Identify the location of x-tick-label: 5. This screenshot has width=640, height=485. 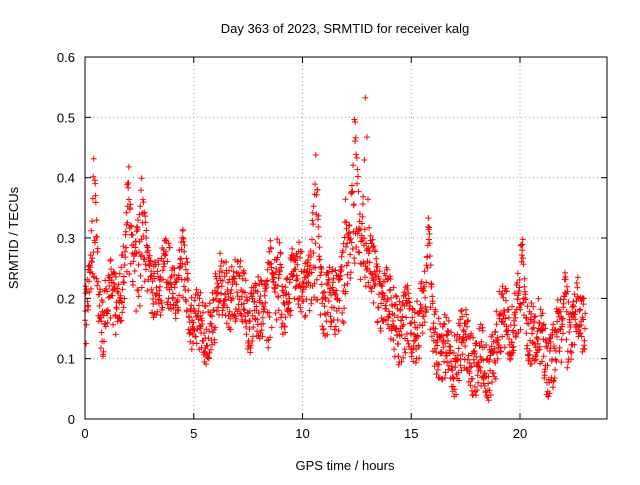
(193, 433).